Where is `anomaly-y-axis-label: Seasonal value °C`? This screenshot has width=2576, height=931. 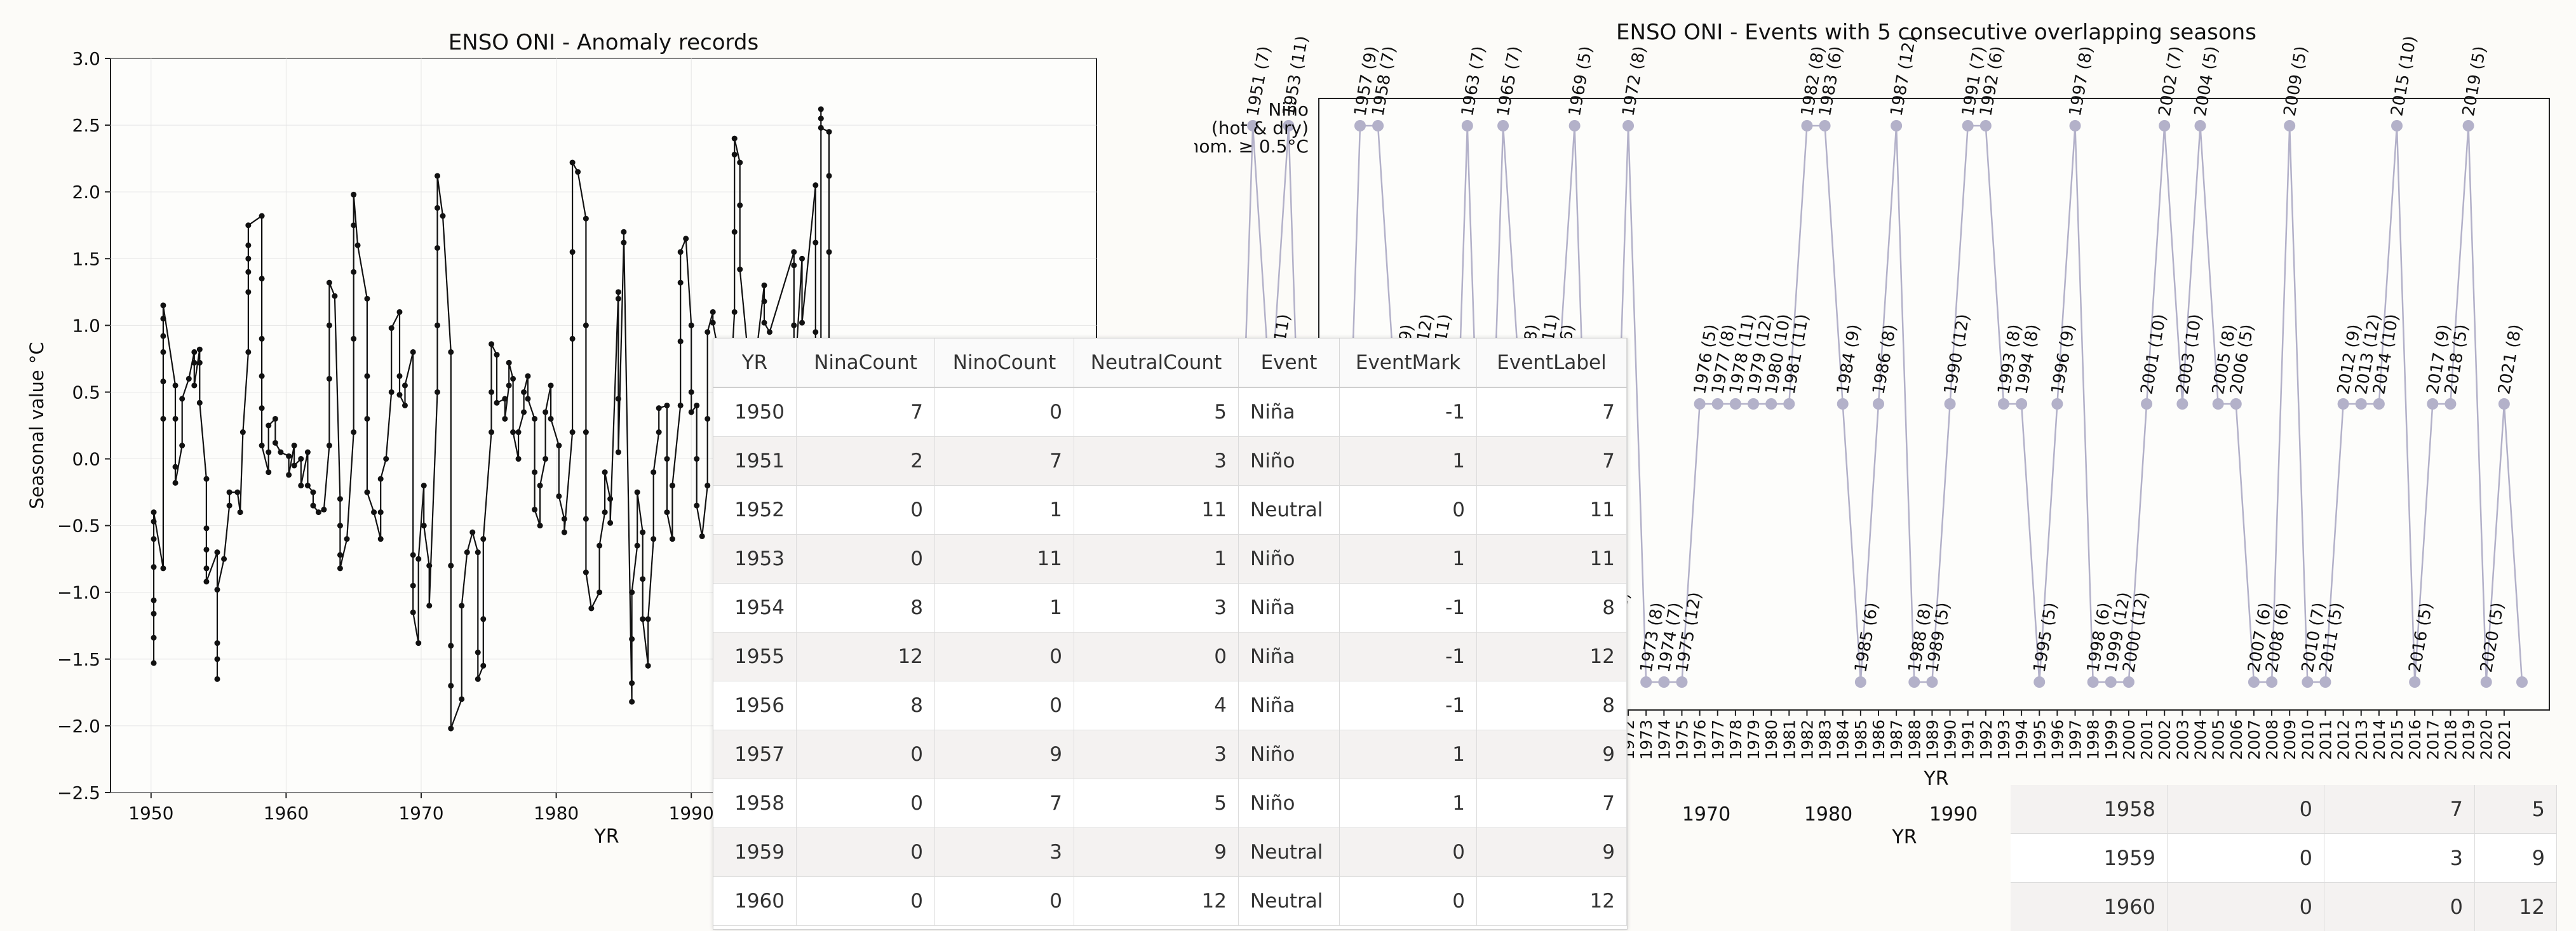 anomaly-y-axis-label: Seasonal value °C is located at coordinates (37, 425).